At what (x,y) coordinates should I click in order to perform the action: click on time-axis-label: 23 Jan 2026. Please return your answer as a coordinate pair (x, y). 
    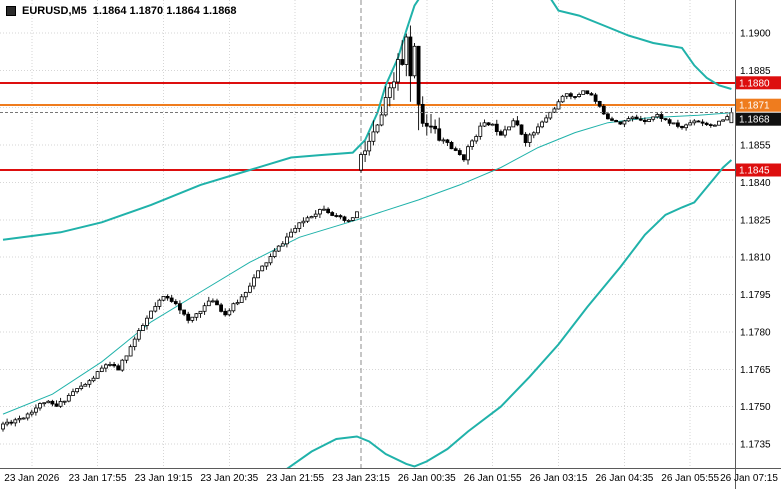
    Looking at the image, I should click on (31, 478).